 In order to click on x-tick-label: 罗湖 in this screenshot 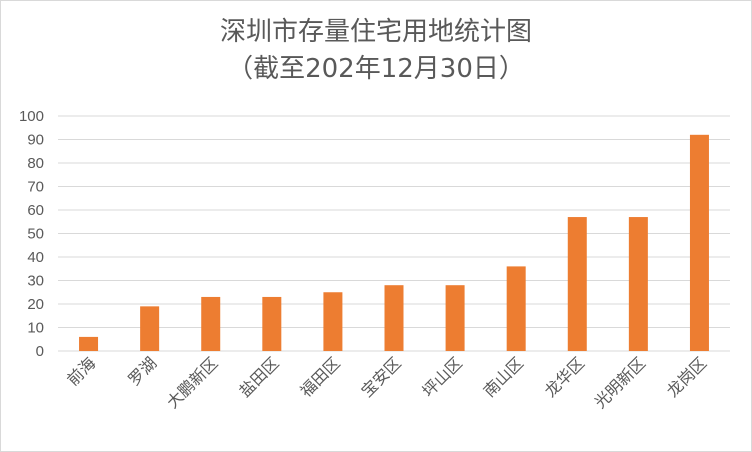, I will do `click(142, 371)`.